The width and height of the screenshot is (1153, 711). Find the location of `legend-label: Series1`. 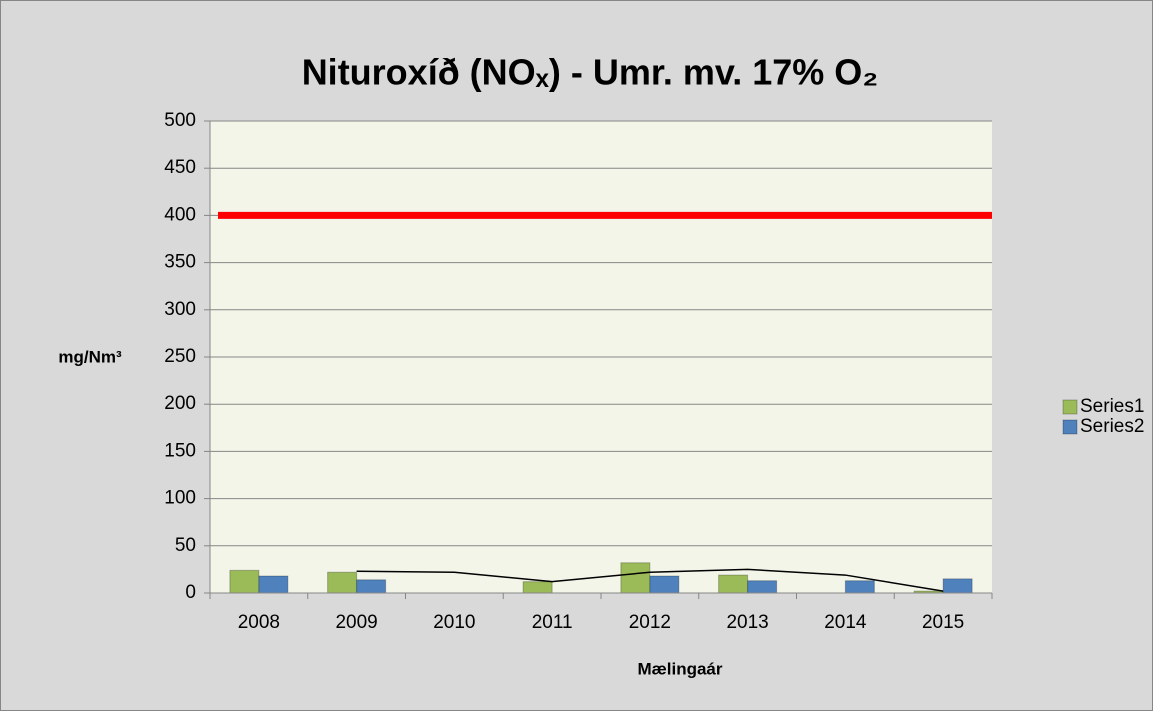

legend-label: Series1 is located at coordinates (1112, 406).